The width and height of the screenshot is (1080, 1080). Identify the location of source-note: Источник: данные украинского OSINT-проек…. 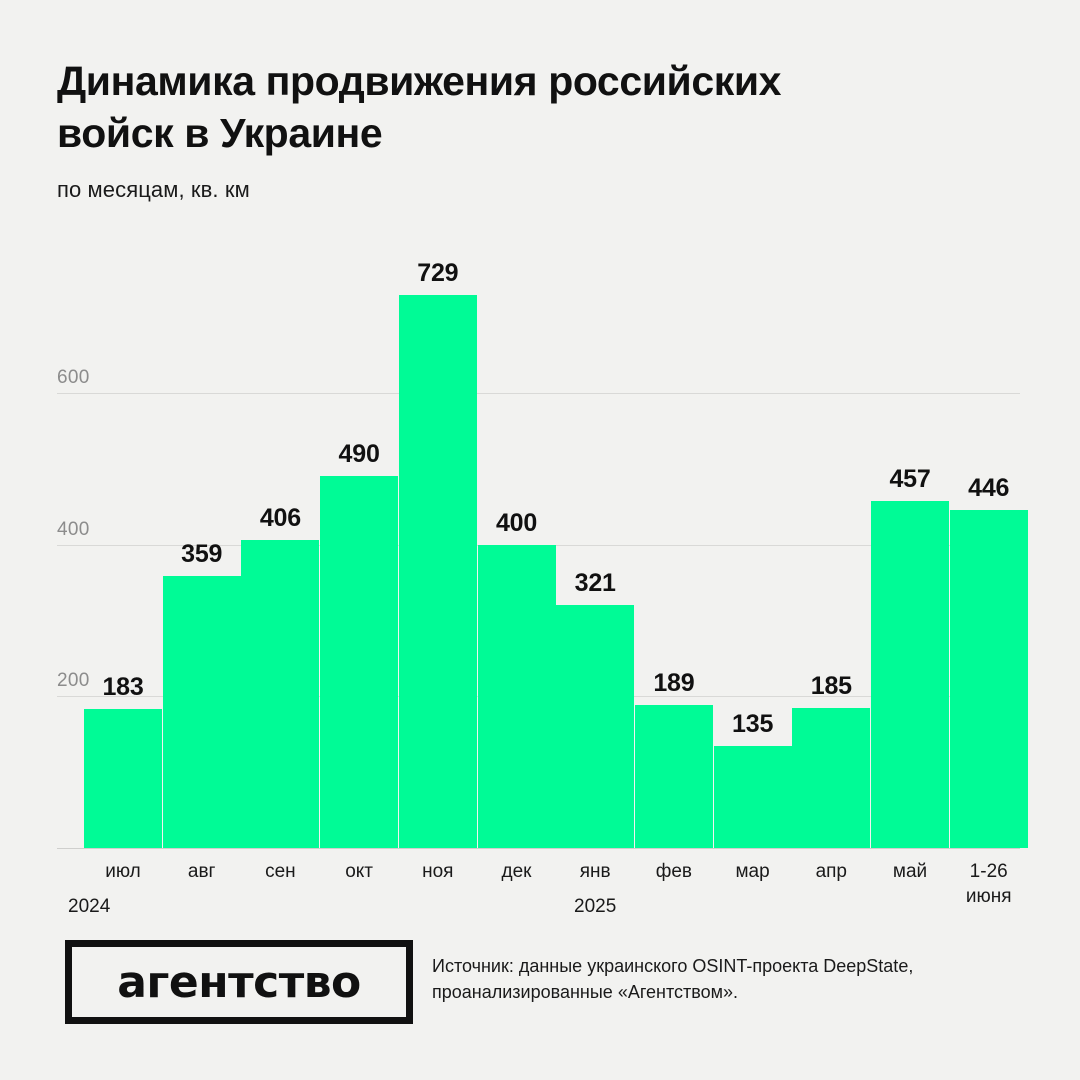
(673, 979).